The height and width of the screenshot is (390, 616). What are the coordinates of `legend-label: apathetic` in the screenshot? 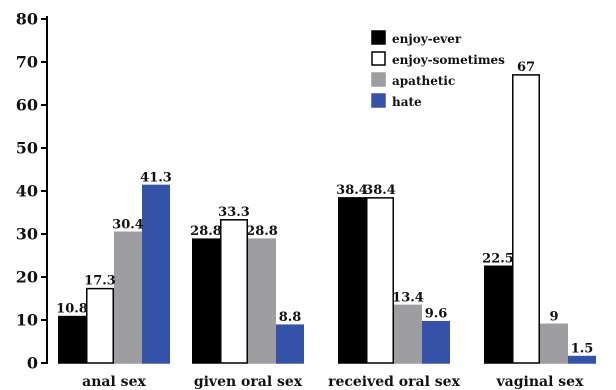 It's located at (423, 81).